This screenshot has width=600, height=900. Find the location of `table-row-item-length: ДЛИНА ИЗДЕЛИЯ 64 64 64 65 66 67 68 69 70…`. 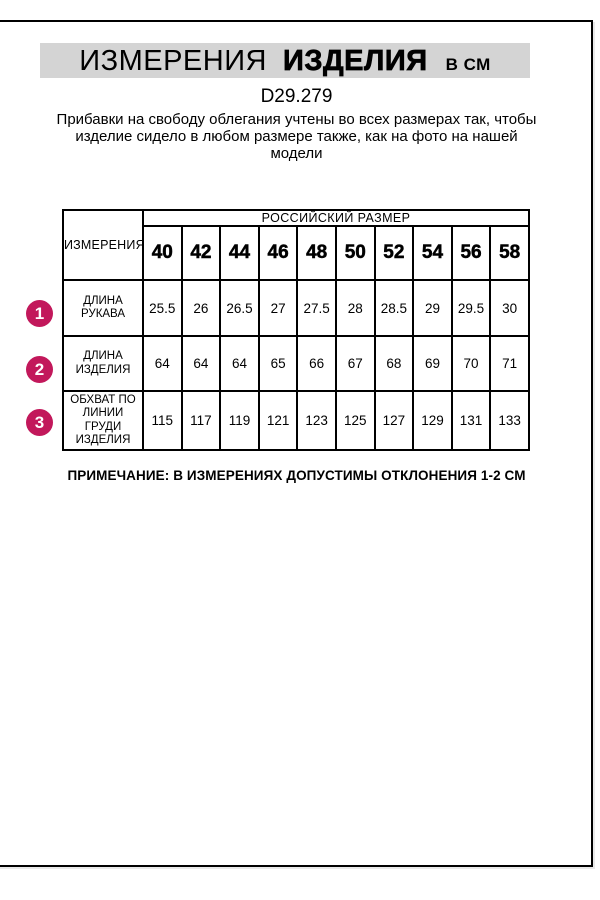

table-row-item-length: ДЛИНА ИЗДЕЛИЯ 64 64 64 65 66 67 68 69 70… is located at coordinates (296, 363).